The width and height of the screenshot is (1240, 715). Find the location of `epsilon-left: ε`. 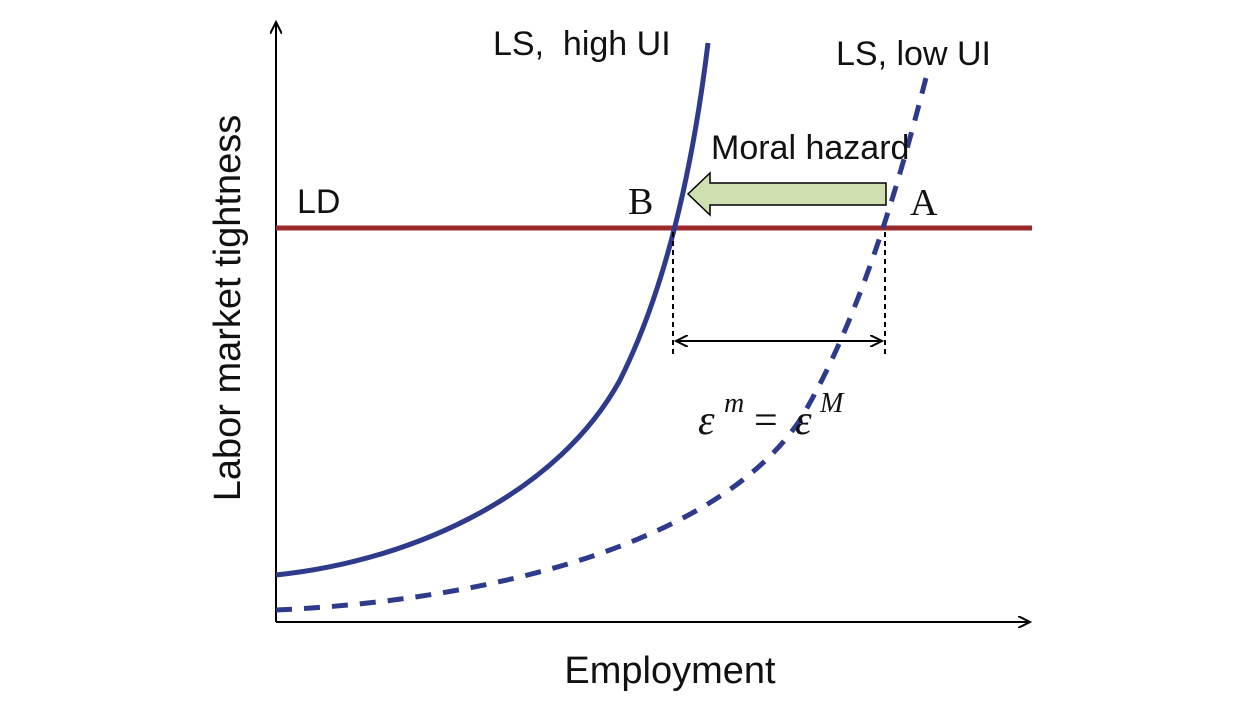

epsilon-left: ε is located at coordinates (706, 421).